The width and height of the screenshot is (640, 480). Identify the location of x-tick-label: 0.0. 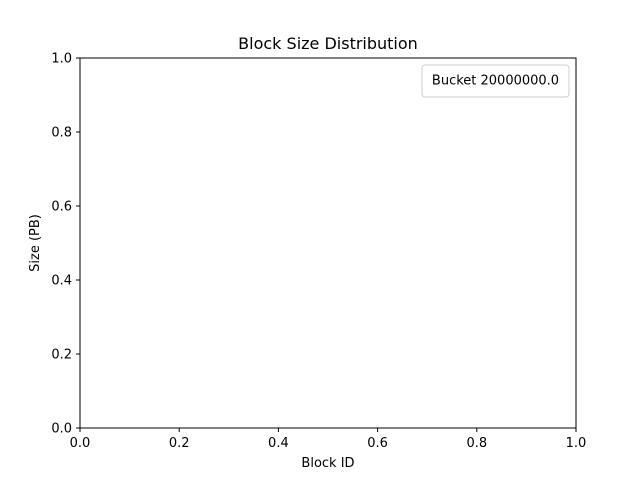
(80, 443).